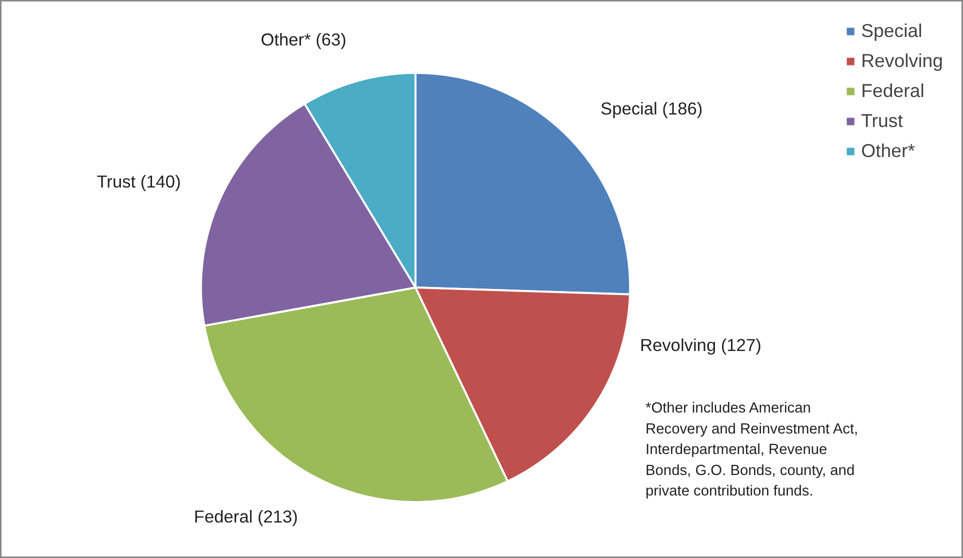 This screenshot has height=558, width=963. Describe the element at coordinates (892, 91) in the screenshot. I see `legend-label: Federal` at that location.